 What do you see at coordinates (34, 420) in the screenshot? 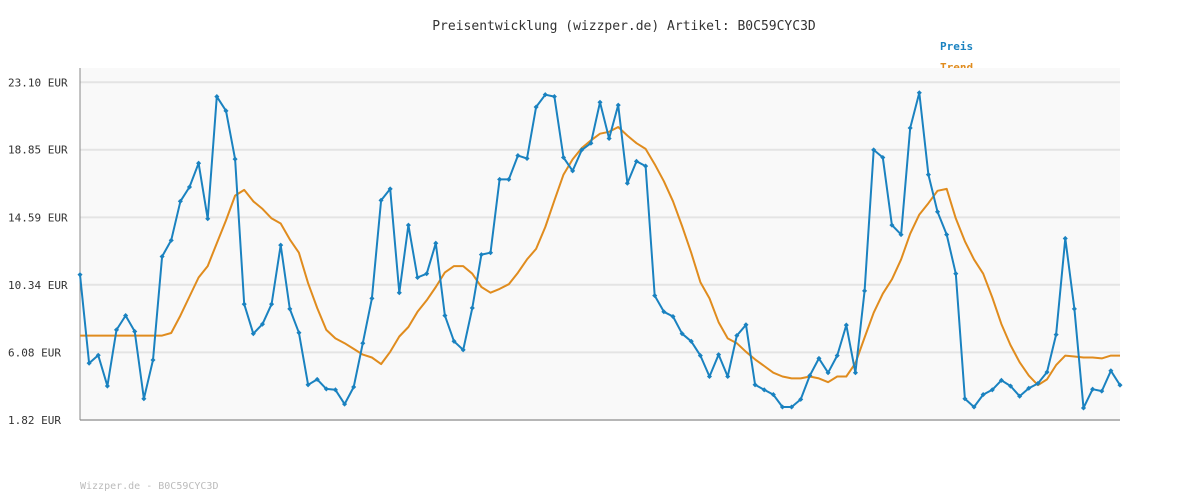
I see `y-tick-label: 1.82 EUR` at bounding box center [34, 420].